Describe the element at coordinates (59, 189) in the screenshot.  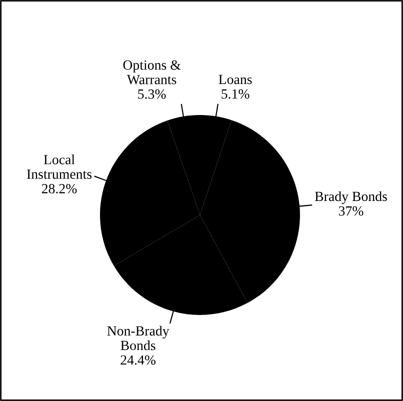
I see `data-label: 28.2%` at that location.